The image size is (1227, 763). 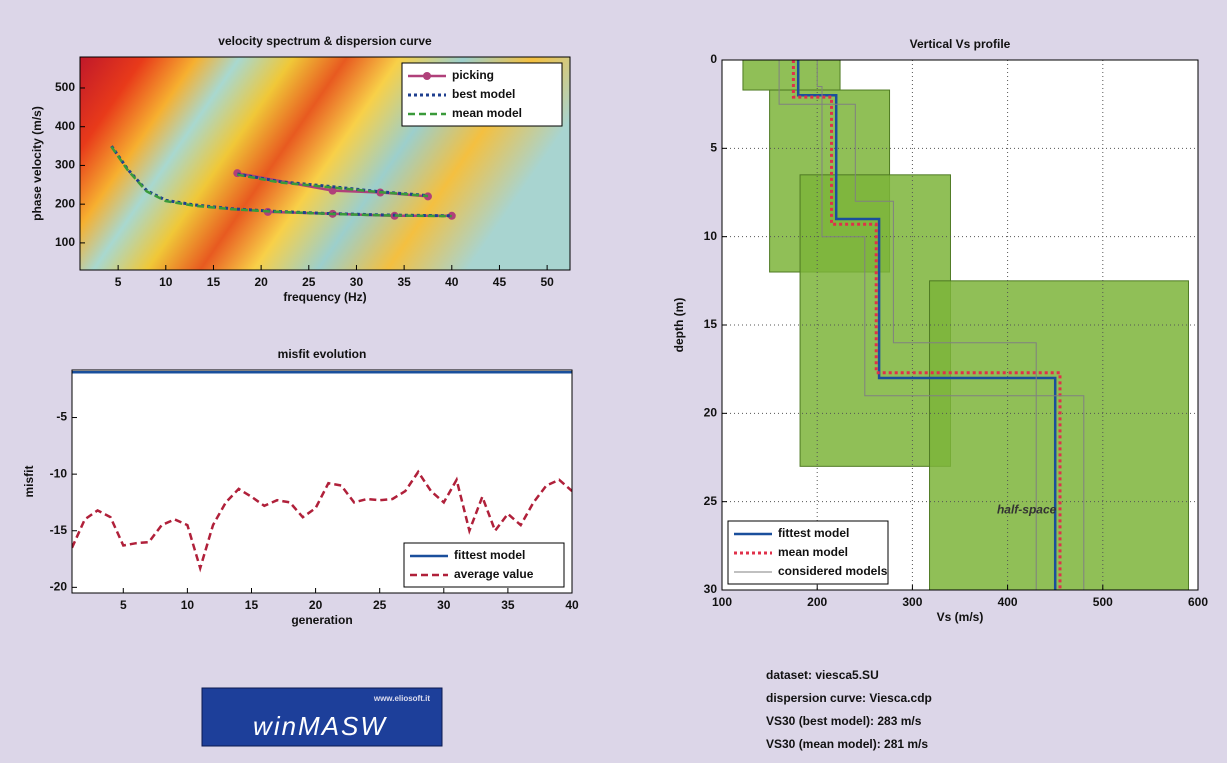 What do you see at coordinates (65, 165) in the screenshot?
I see `y-tick-label: 300` at bounding box center [65, 165].